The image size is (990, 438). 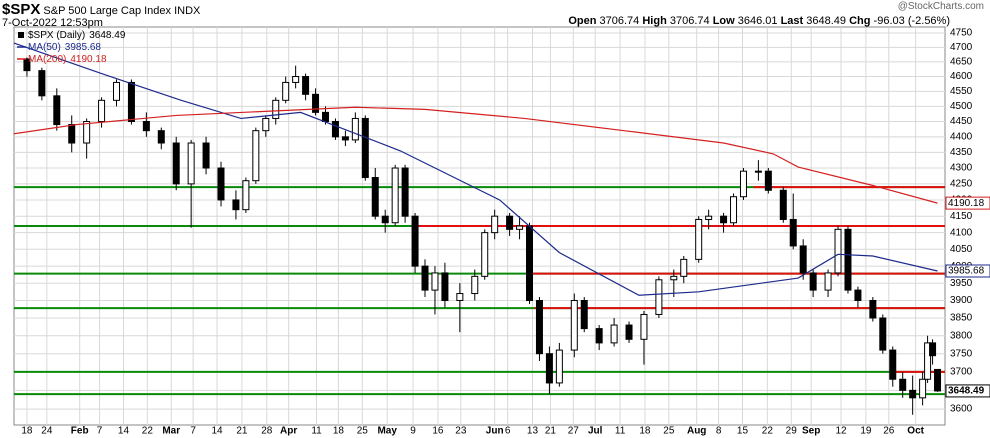 What do you see at coordinates (47, 59) in the screenshot?
I see `legend-name: MA(200)` at bounding box center [47, 59].